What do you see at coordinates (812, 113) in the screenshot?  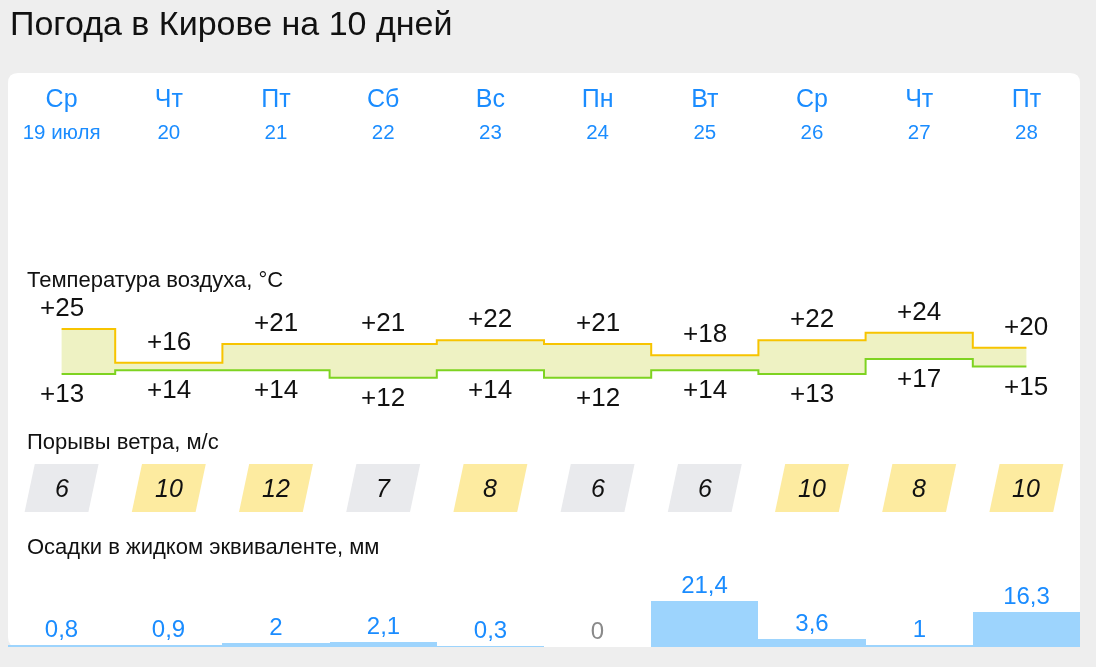 I see `x-tick-label: Ср 26` at bounding box center [812, 113].